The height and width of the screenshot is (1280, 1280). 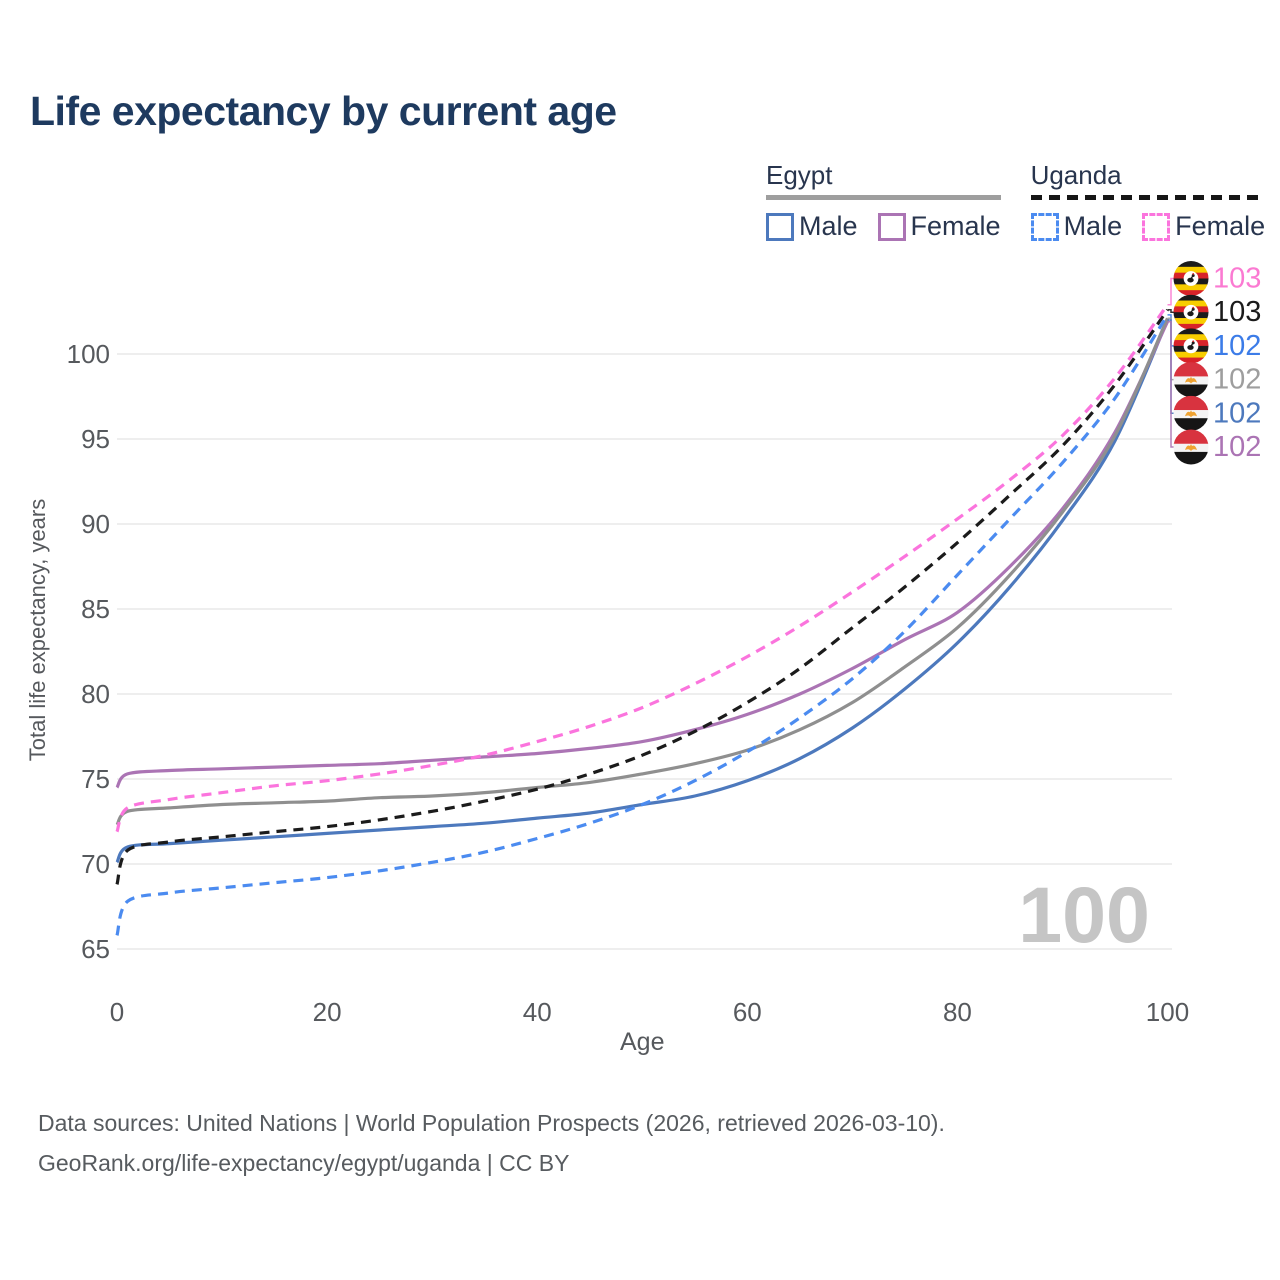 I want to click on x-tick-label: 80, so click(x=957, y=1012).